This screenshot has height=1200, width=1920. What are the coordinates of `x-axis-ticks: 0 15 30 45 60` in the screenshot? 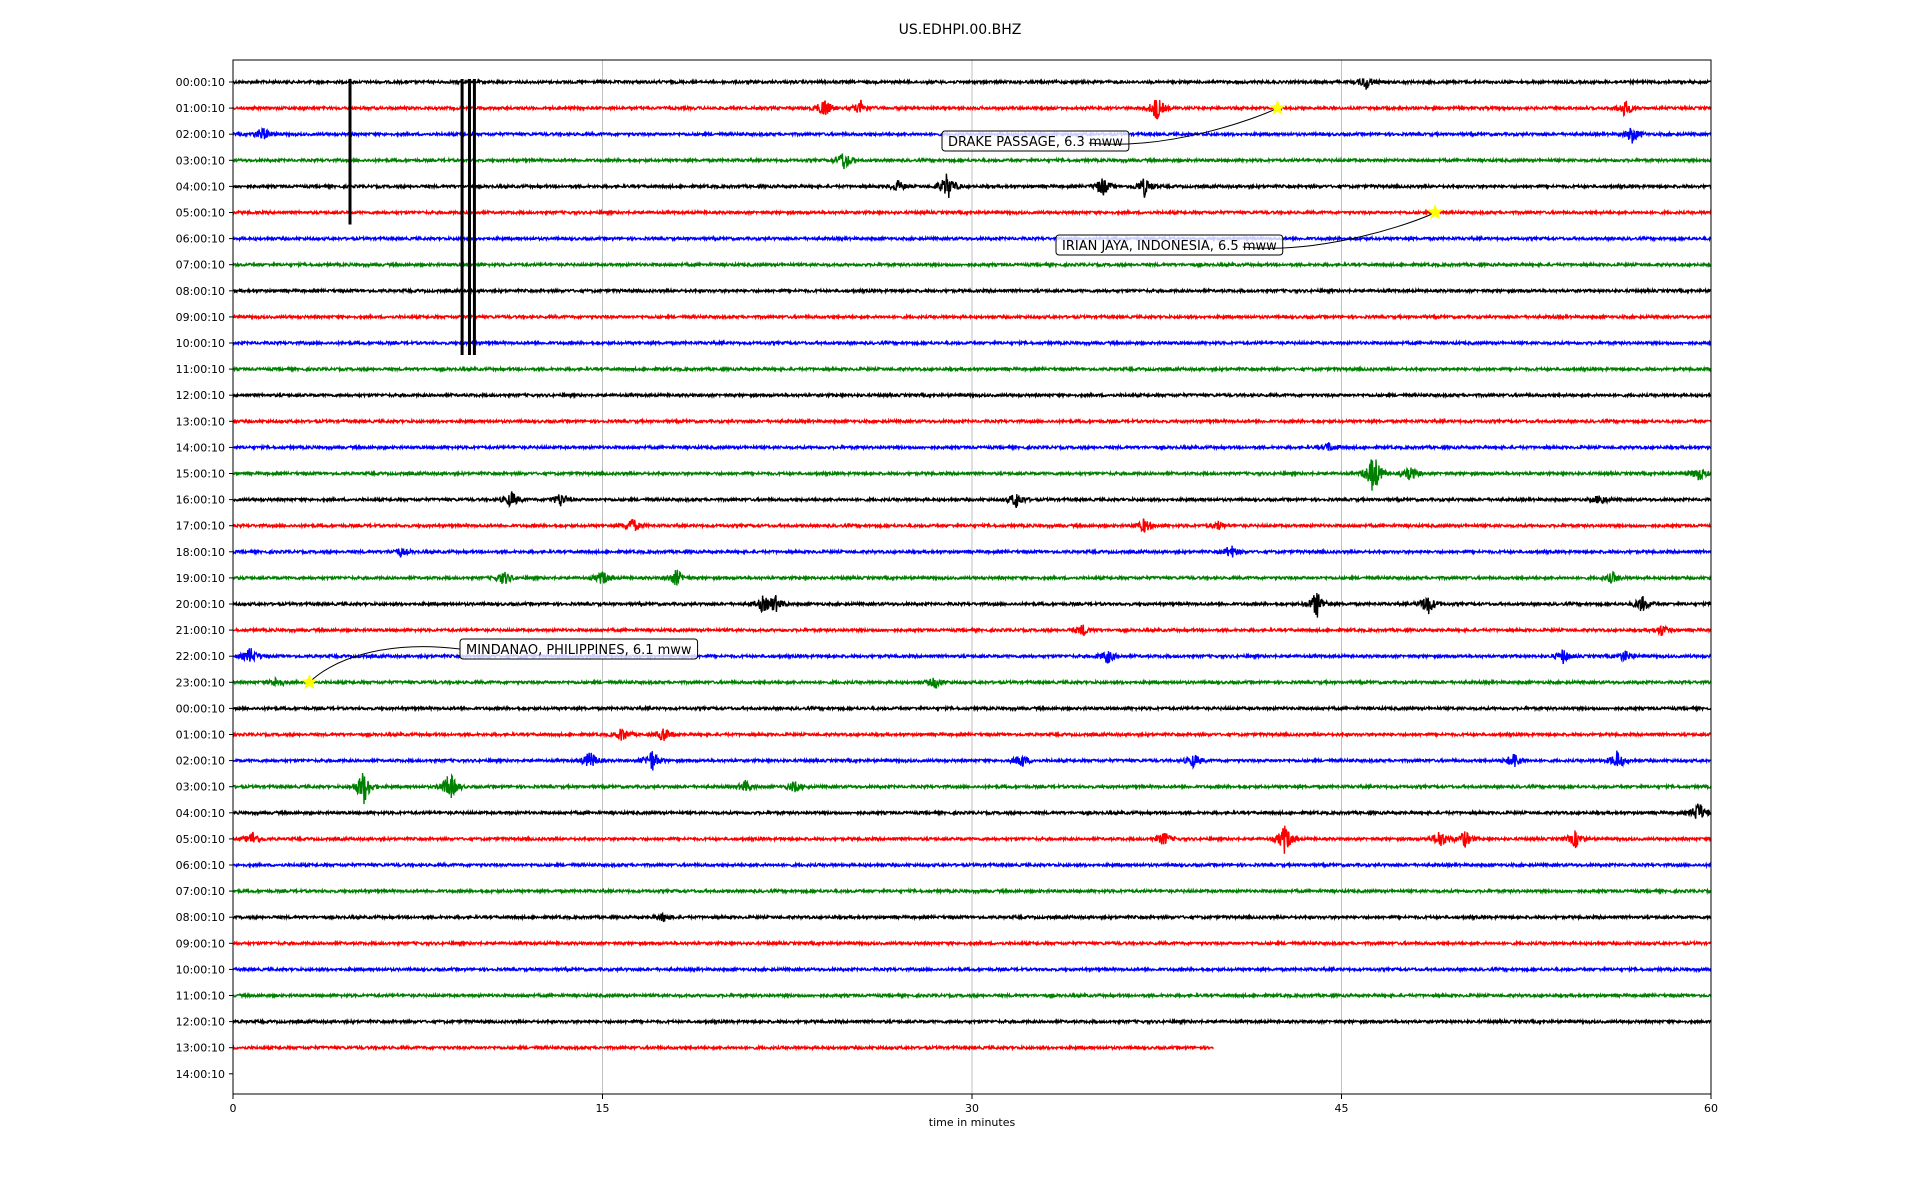 It's located at (974, 1104).